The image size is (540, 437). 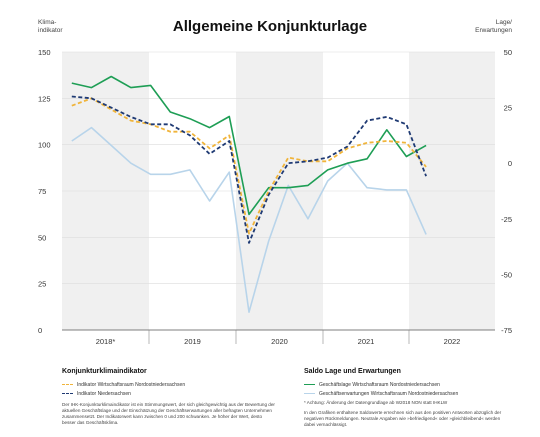 I want to click on year-label-2021: 2021, so click(x=366, y=341).